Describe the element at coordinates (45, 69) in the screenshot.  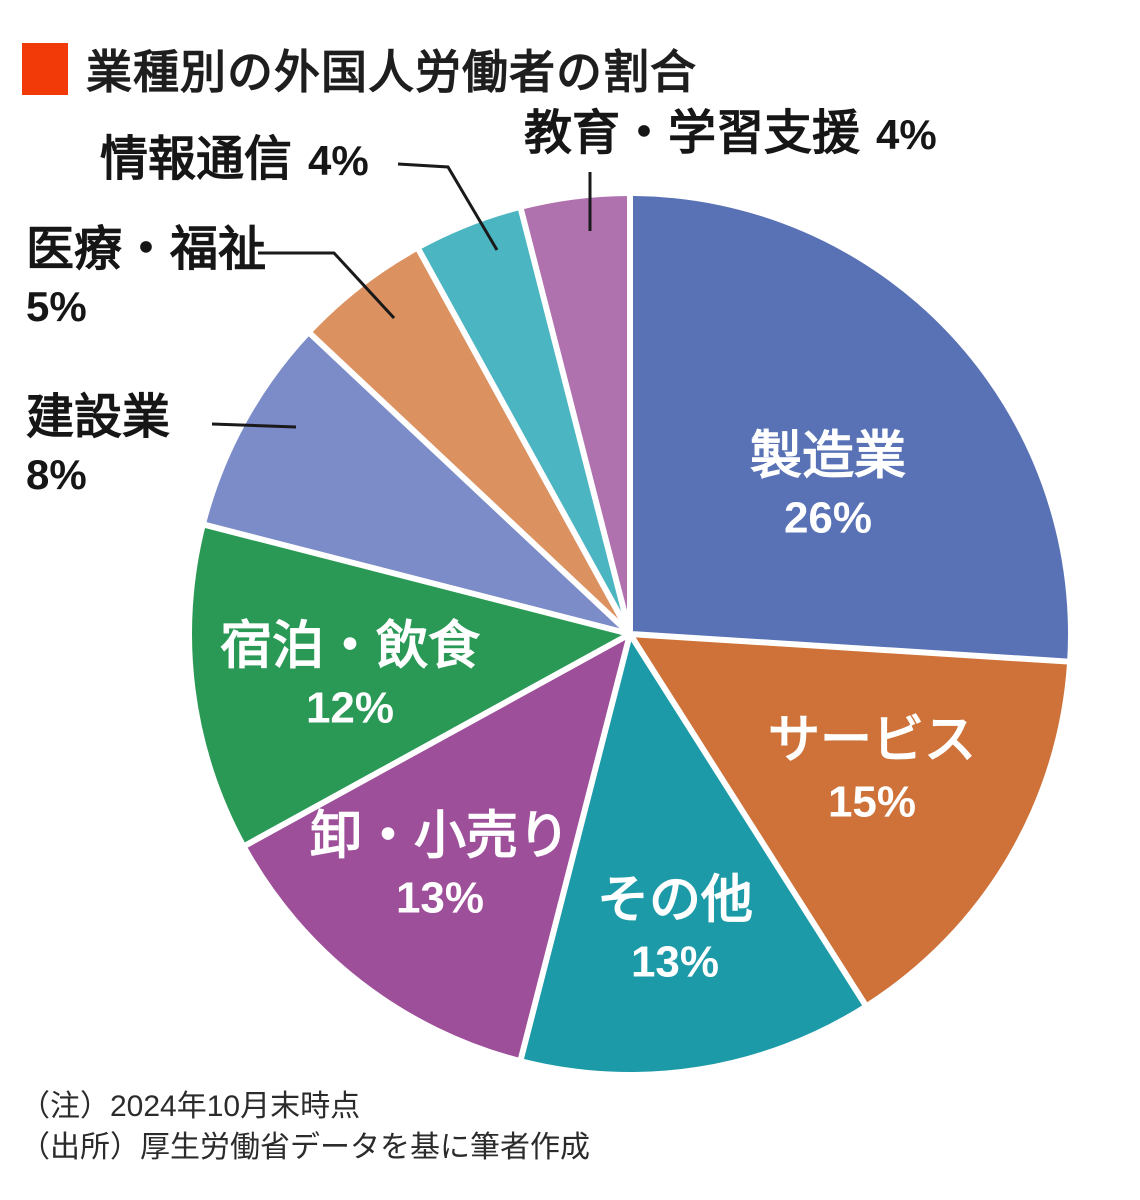
I see `title-accent-square` at that location.